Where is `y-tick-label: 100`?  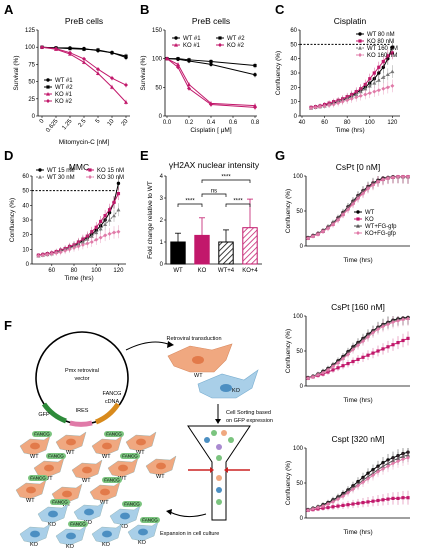 y-tick-label: 100 is located at coordinates (157, 60).